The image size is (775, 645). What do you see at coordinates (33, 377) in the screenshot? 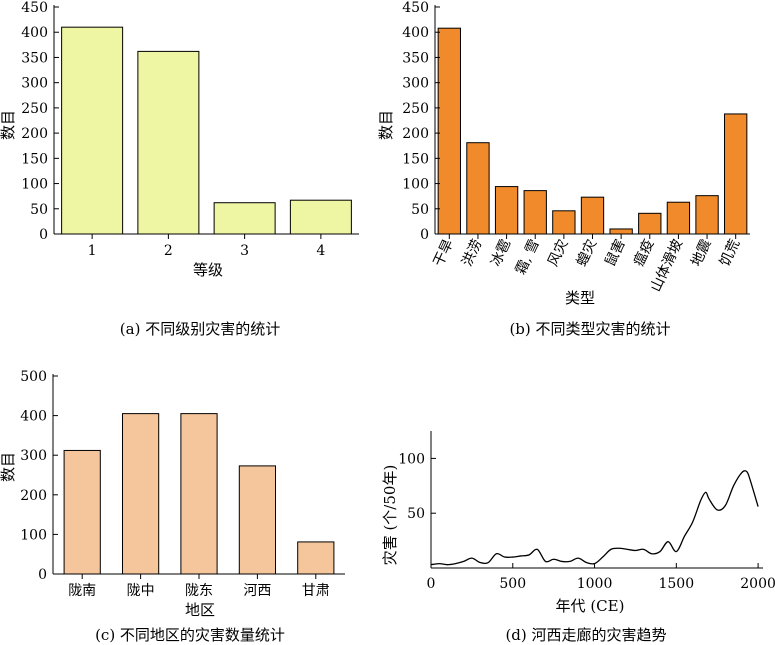
I see `y-tick-label: 500` at bounding box center [33, 377].